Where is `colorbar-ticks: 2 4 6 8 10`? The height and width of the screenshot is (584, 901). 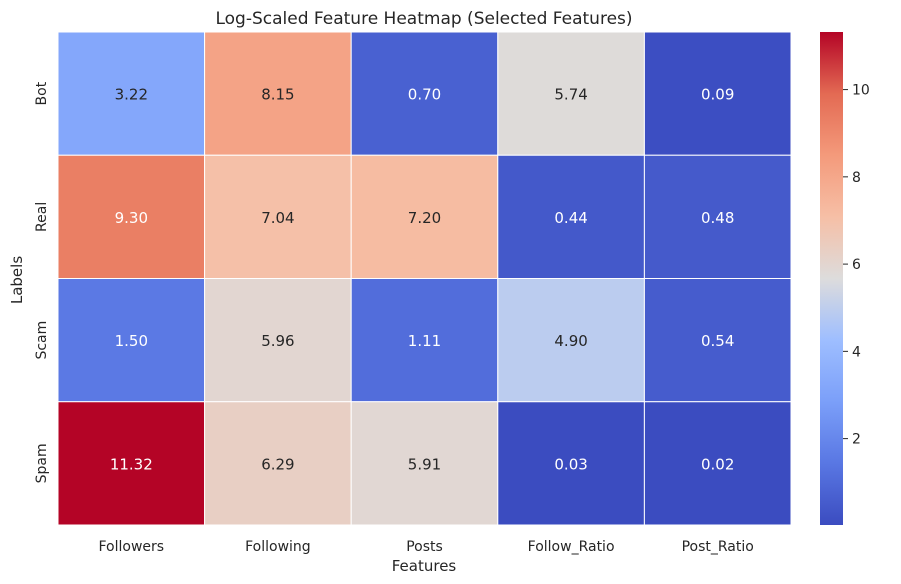 colorbar-ticks: 2 4 6 8 10 is located at coordinates (856, 265).